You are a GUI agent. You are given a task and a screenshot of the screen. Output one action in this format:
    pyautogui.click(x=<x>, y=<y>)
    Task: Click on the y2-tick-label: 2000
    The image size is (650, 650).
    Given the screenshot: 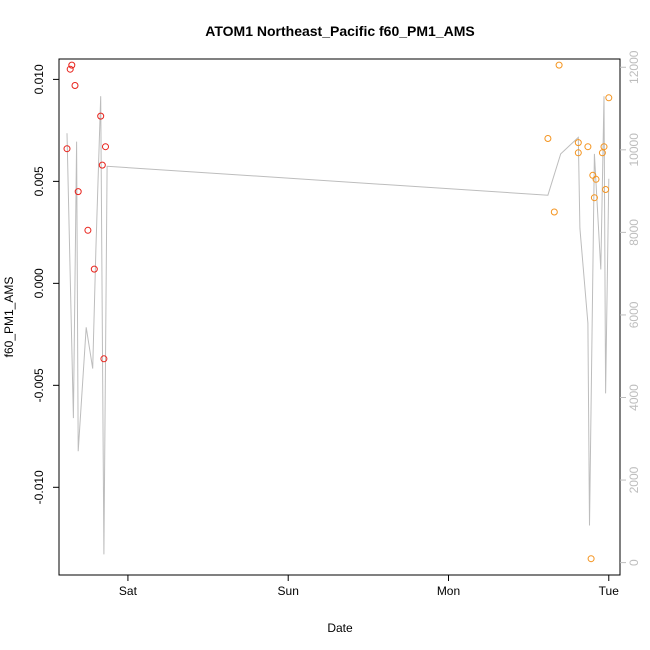 What is the action you would take?
    pyautogui.click(x=634, y=479)
    